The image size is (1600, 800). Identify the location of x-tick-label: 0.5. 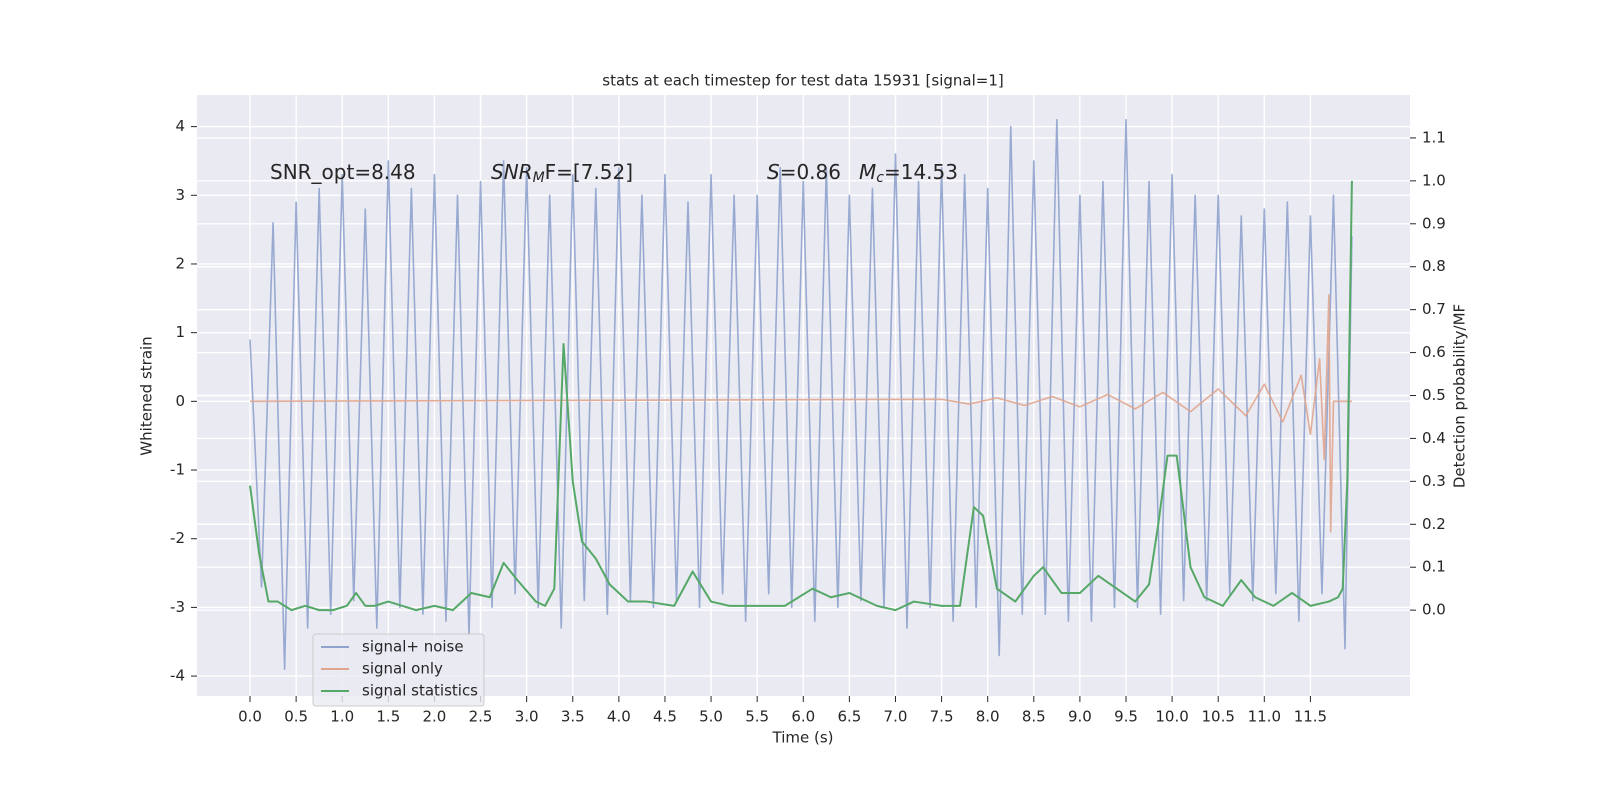
(296, 717).